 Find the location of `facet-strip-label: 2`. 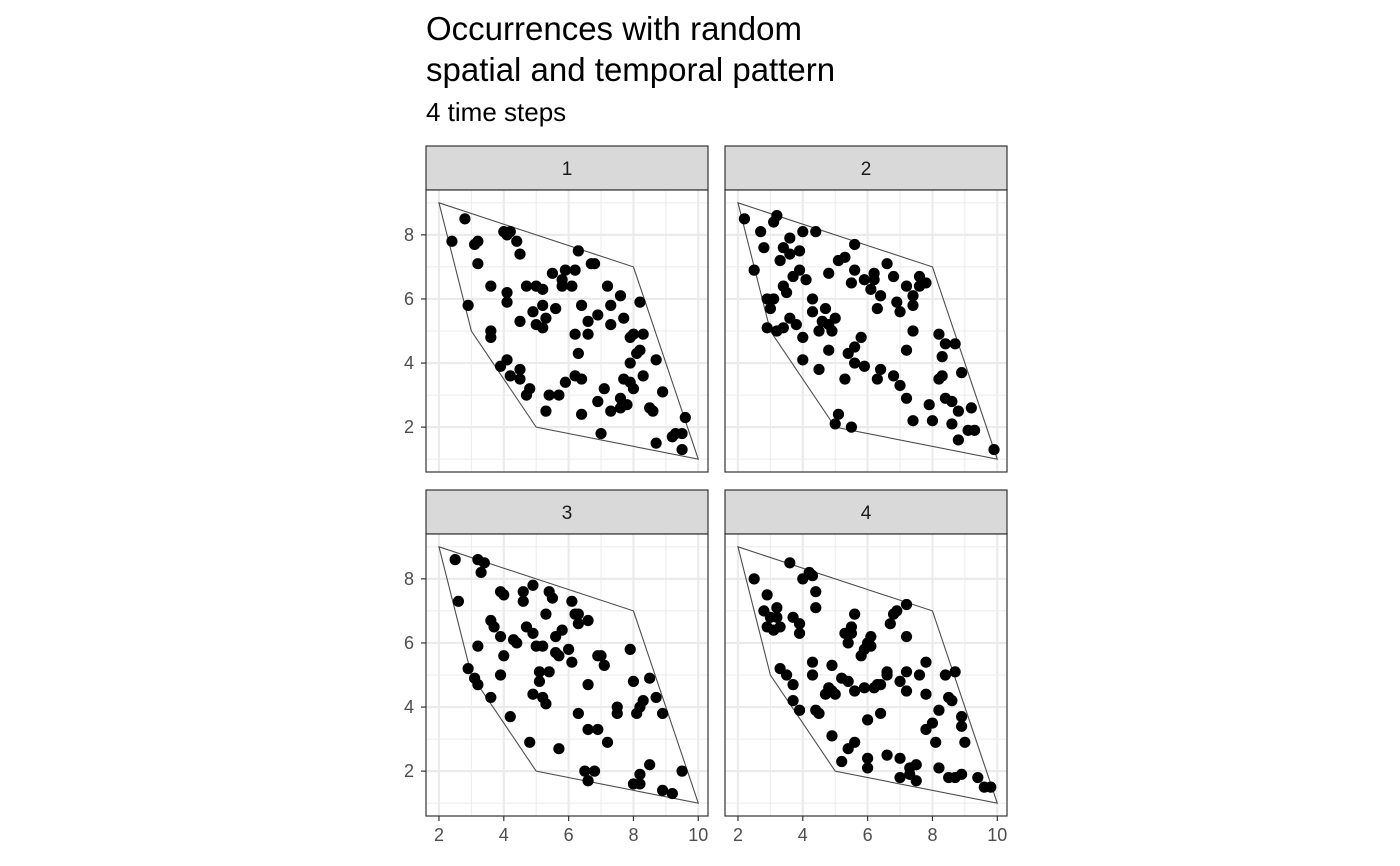

facet-strip-label: 2 is located at coordinates (866, 169).